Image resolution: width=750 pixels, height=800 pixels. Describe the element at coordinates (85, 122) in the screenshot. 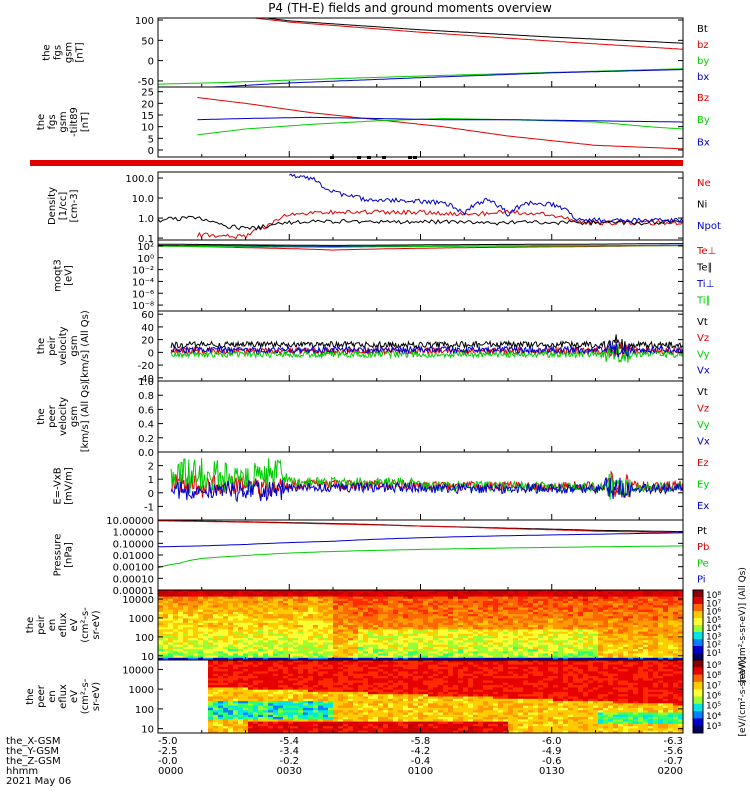

I see `y-axis-label-line: [nT]` at that location.